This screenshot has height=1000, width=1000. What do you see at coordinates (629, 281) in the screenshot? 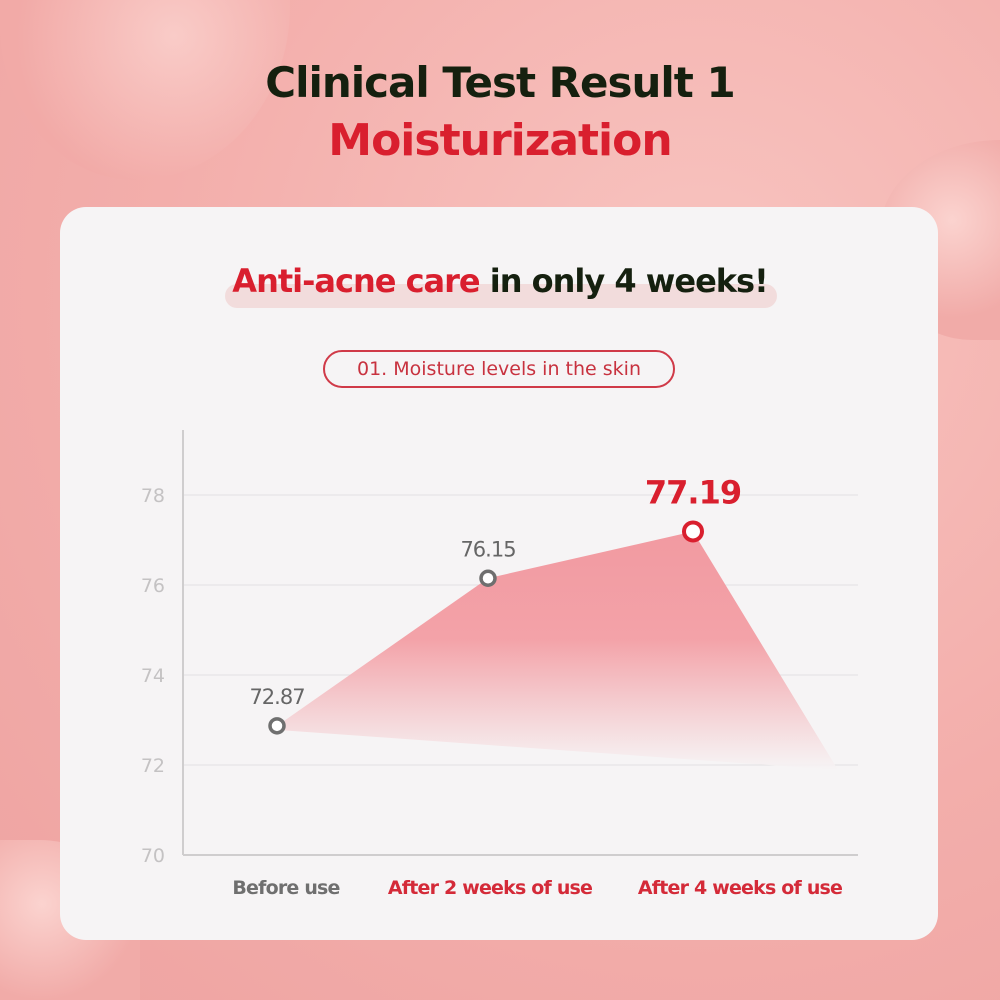
I see `headline-rest-text: in only 4 weeks!` at bounding box center [629, 281].